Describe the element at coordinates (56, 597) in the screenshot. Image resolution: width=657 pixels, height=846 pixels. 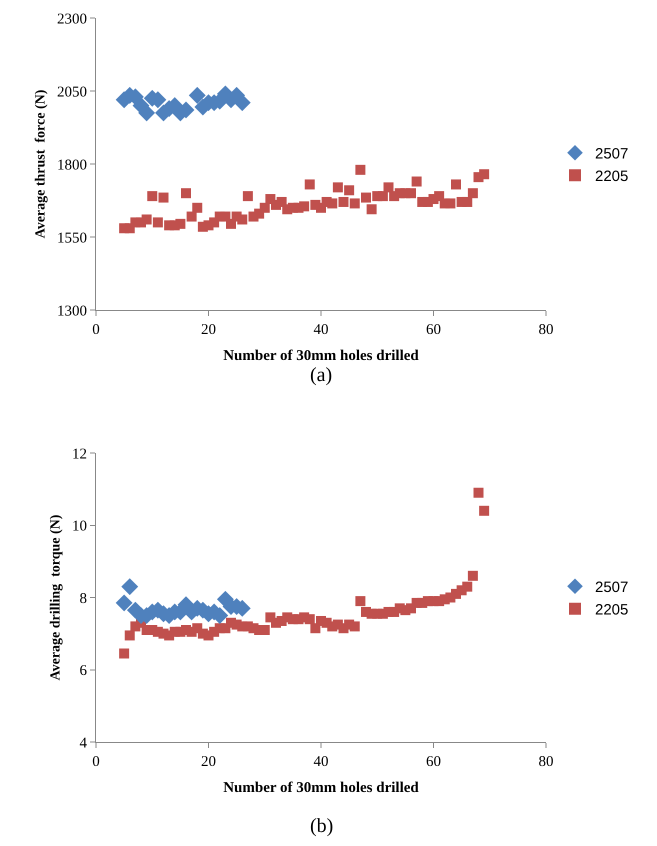
I see `y-axis-title: Average drilling torque (N)` at that location.